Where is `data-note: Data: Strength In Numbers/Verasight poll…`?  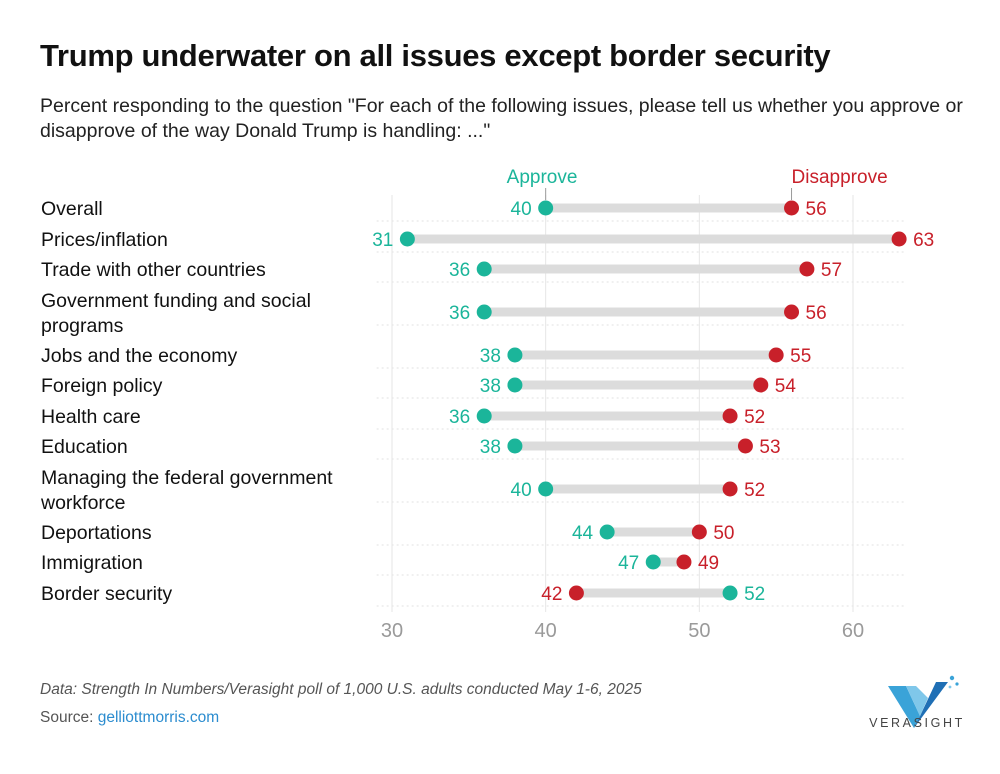 data-note: Data: Strength In Numbers/Verasight poll… is located at coordinates (341, 689).